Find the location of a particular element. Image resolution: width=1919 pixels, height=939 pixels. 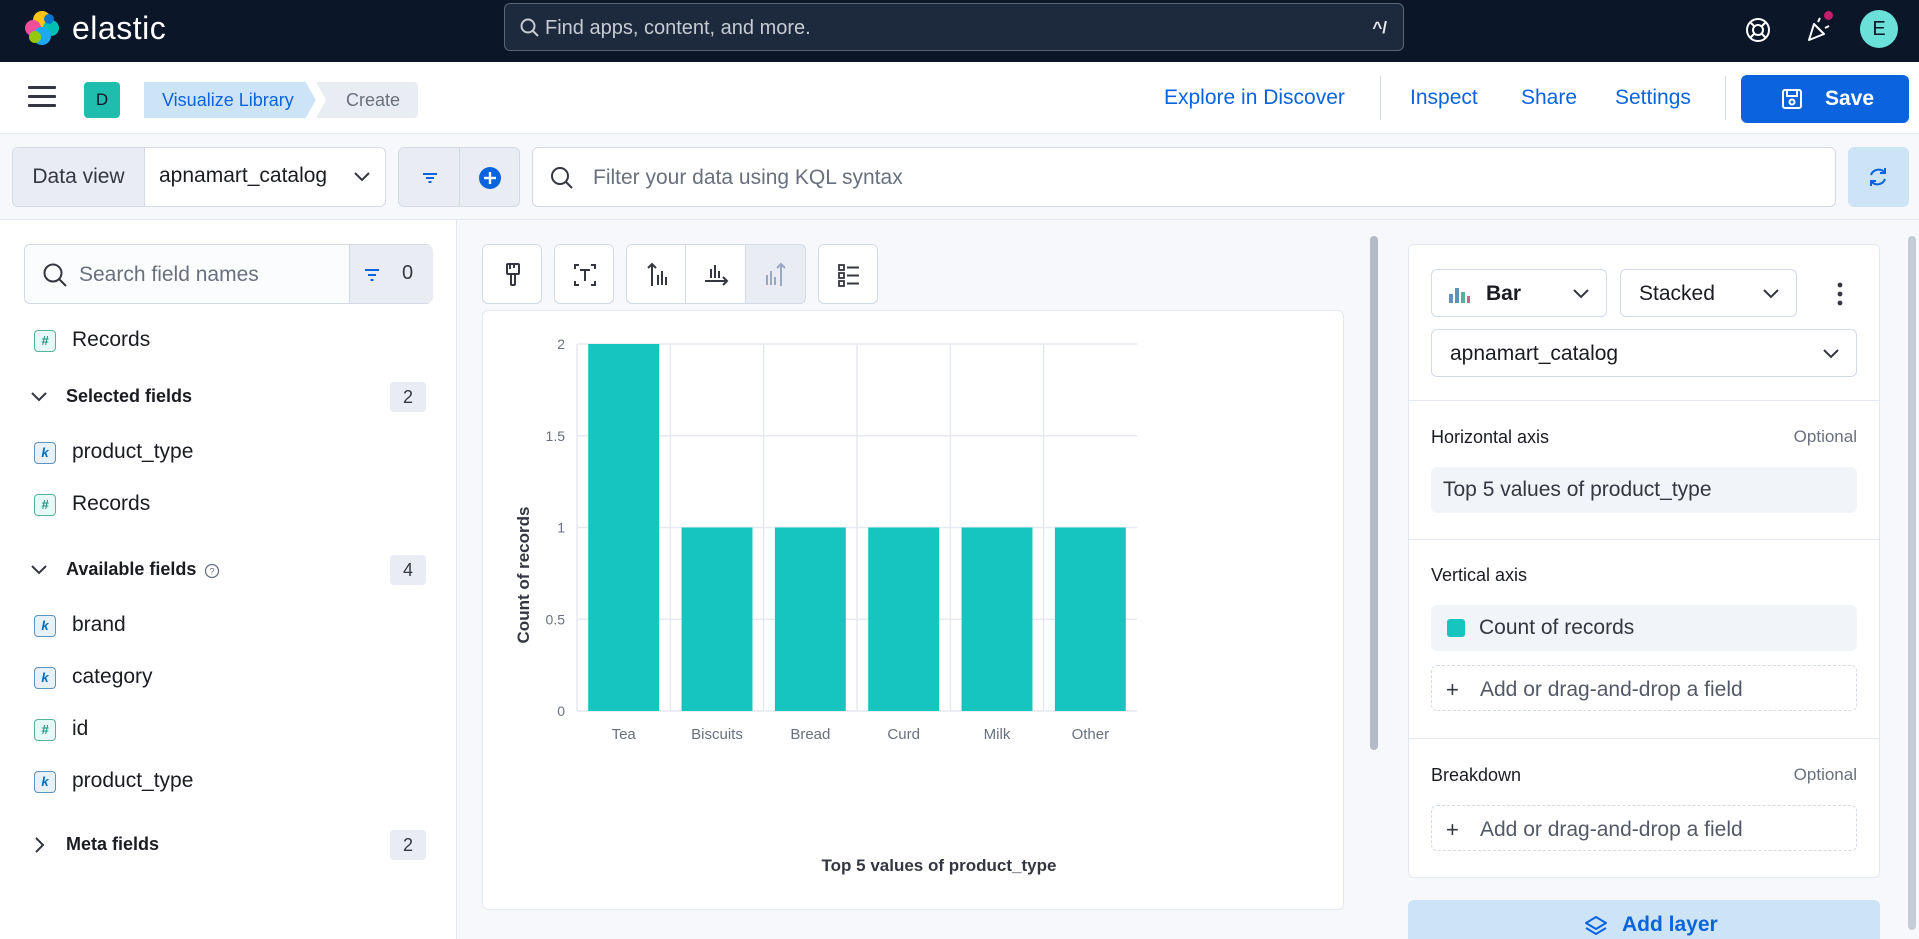

field-type-filter-button: 0 is located at coordinates (391, 274).